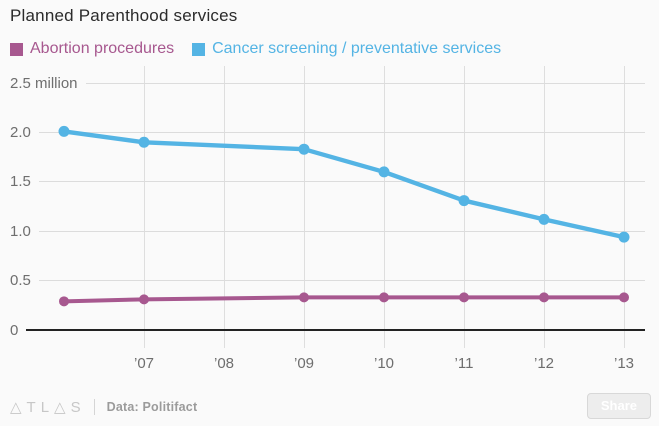 This screenshot has height=426, width=659. I want to click on legend-swatch-cancer-screening, so click(199, 49).